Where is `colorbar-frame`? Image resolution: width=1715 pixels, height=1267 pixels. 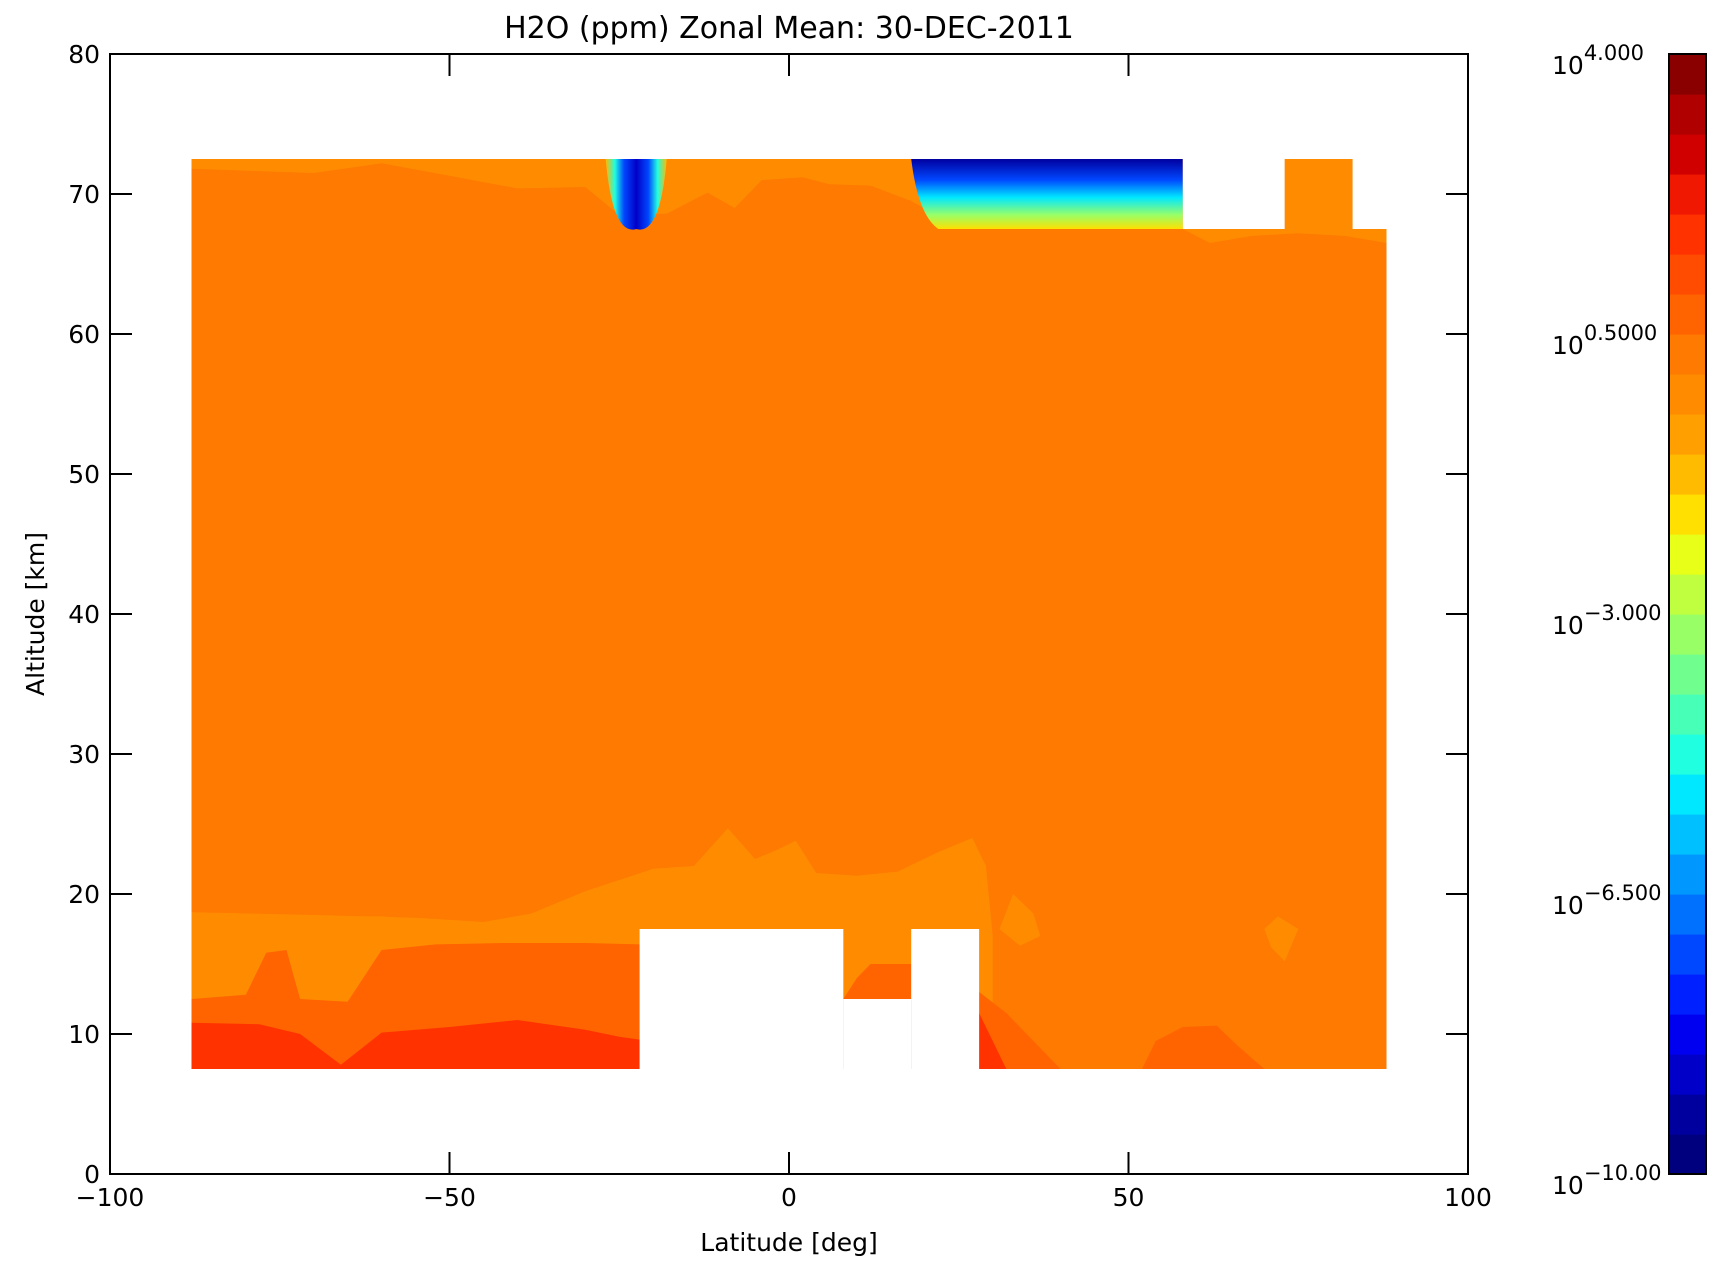
colorbar-frame is located at coordinates (1687, 614).